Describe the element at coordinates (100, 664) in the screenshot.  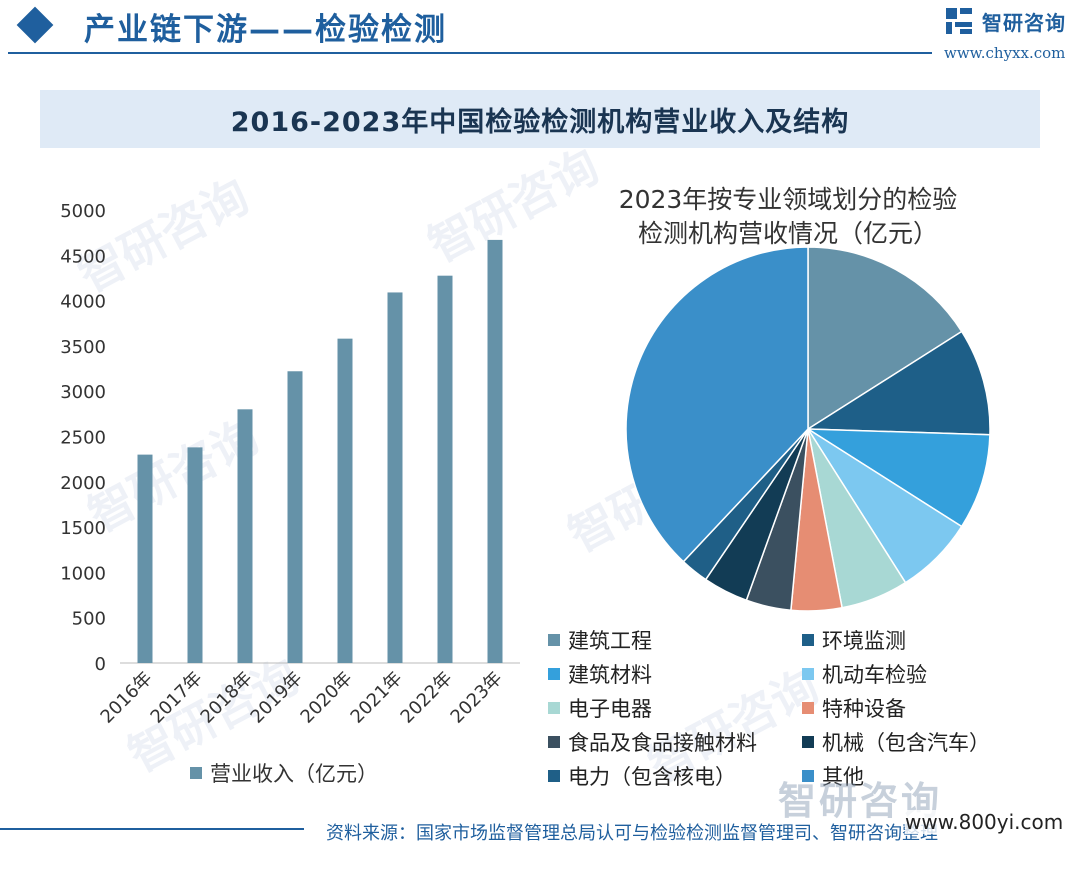
I see `y-tick-label: 0` at that location.